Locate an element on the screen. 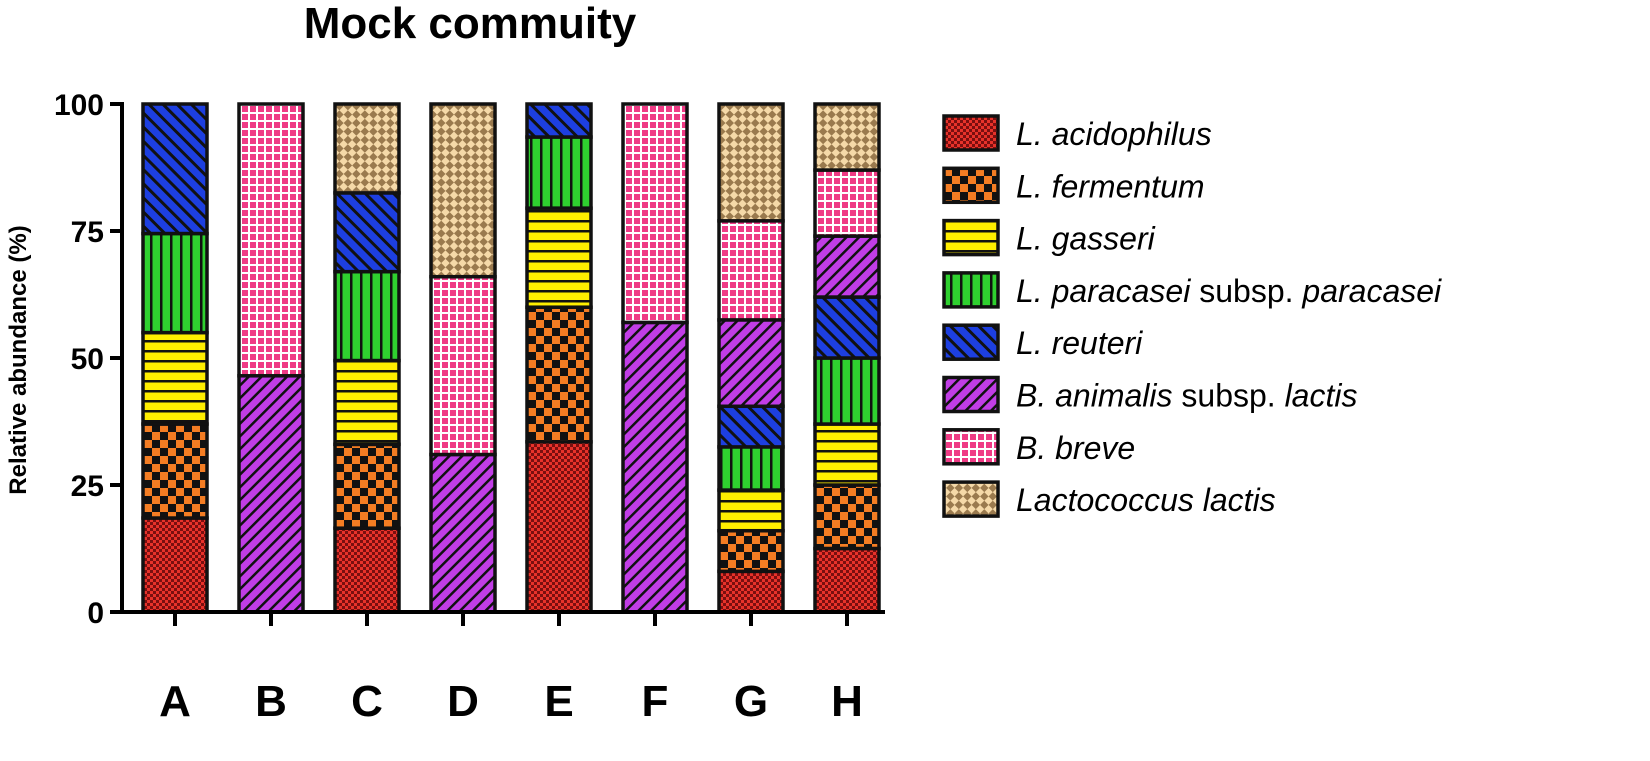 This screenshot has width=1650, height=761. bar-segment: Lactococcus lactis: 17.5 is located at coordinates (367, 148).